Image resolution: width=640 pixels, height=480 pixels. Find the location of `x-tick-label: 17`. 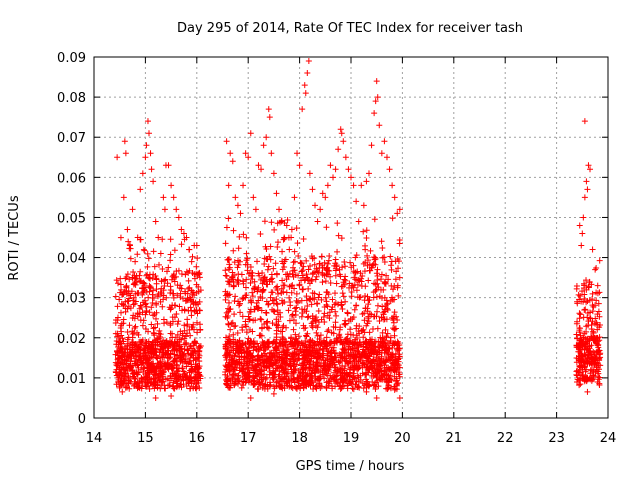

x-tick-label: 17 is located at coordinates (248, 438).